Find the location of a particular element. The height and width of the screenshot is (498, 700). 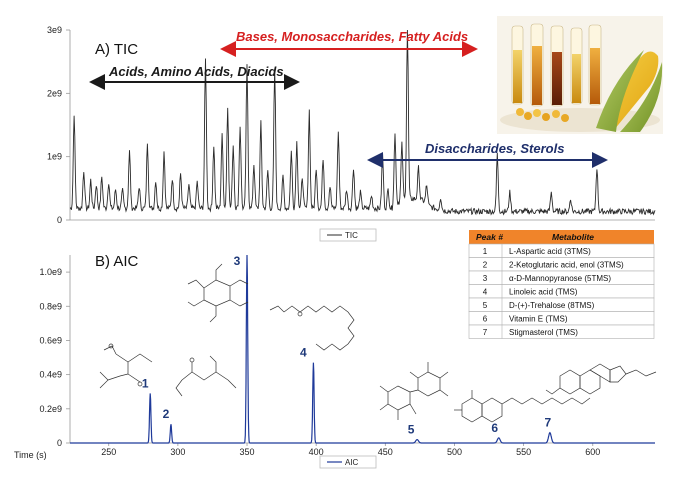

tic-y-tick-label: 1e9 is located at coordinates (54, 157).